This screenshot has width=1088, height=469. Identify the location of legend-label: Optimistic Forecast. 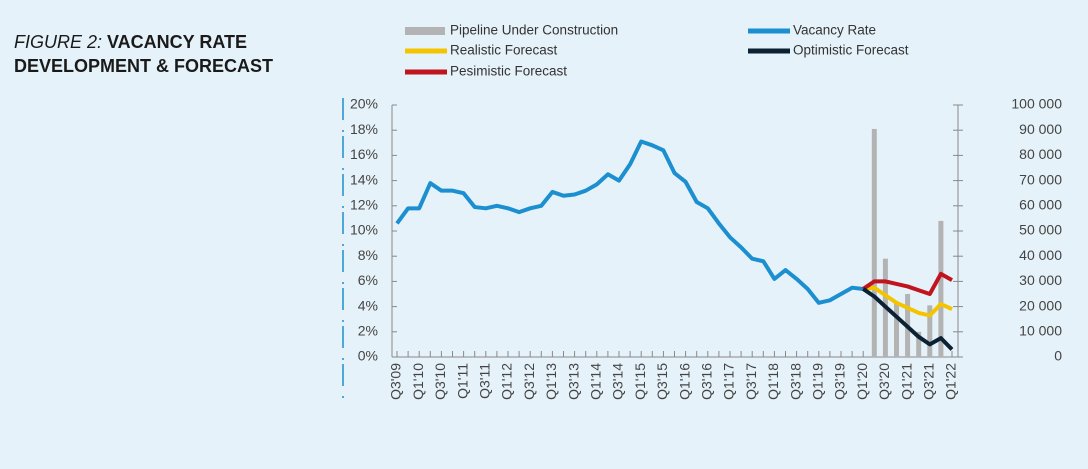
(851, 50).